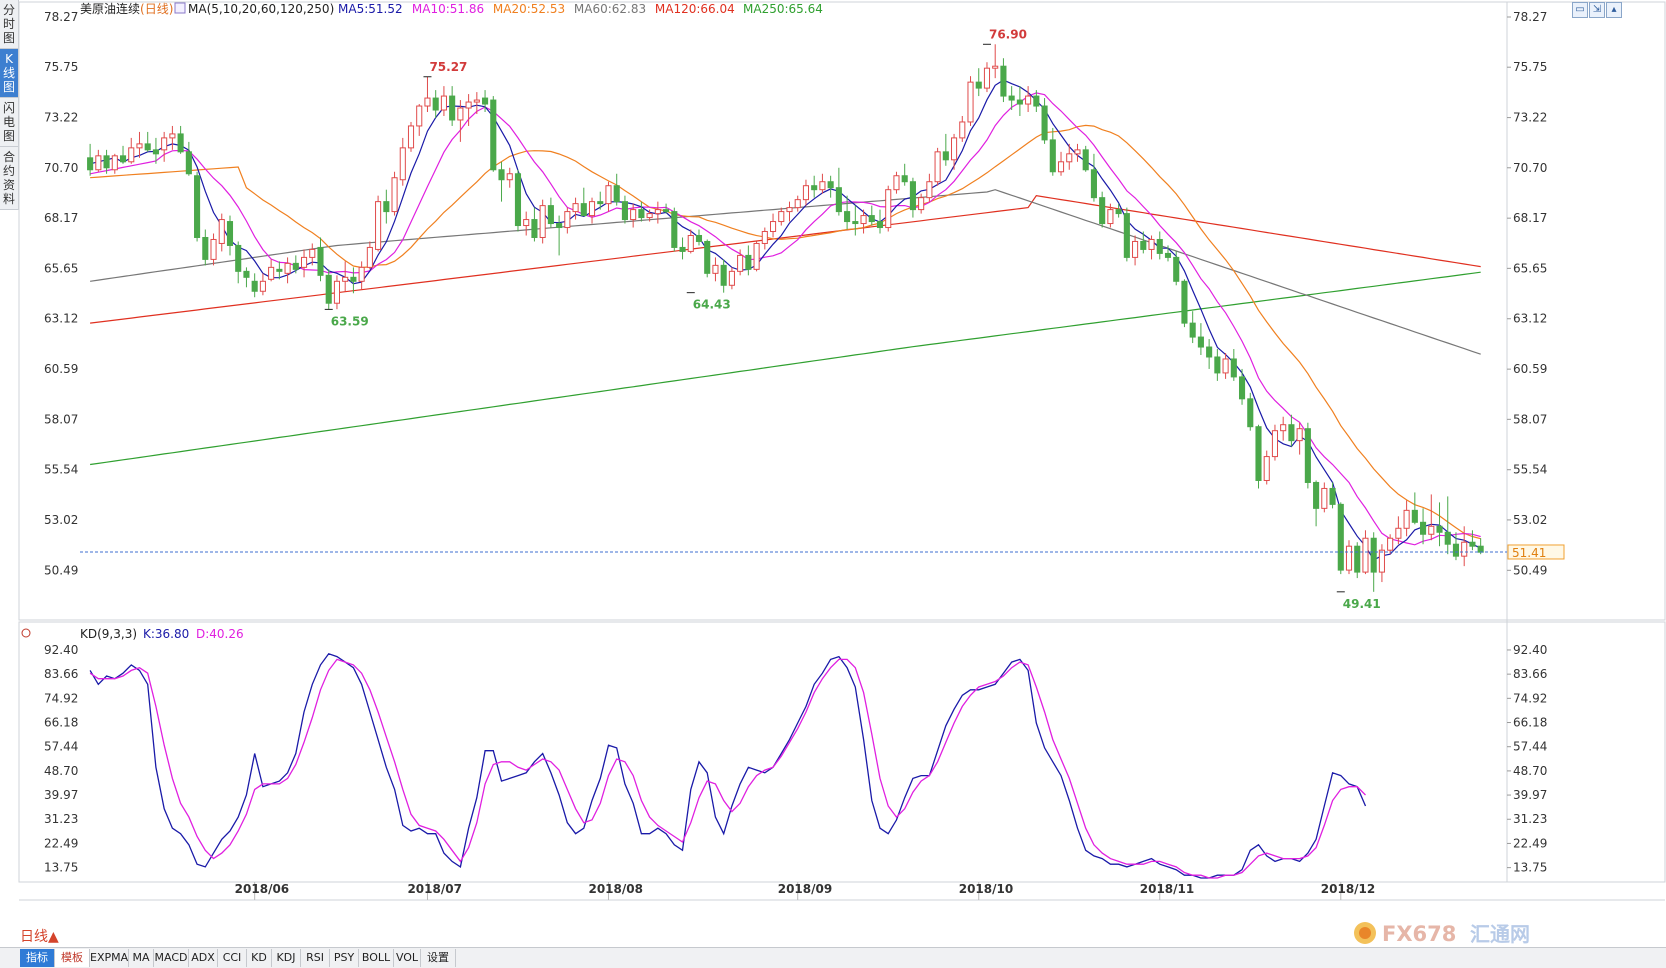 This screenshot has width=1666, height=968. Describe the element at coordinates (1530, 723) in the screenshot. I see `kd-y-tick-right: 66.18` at that location.